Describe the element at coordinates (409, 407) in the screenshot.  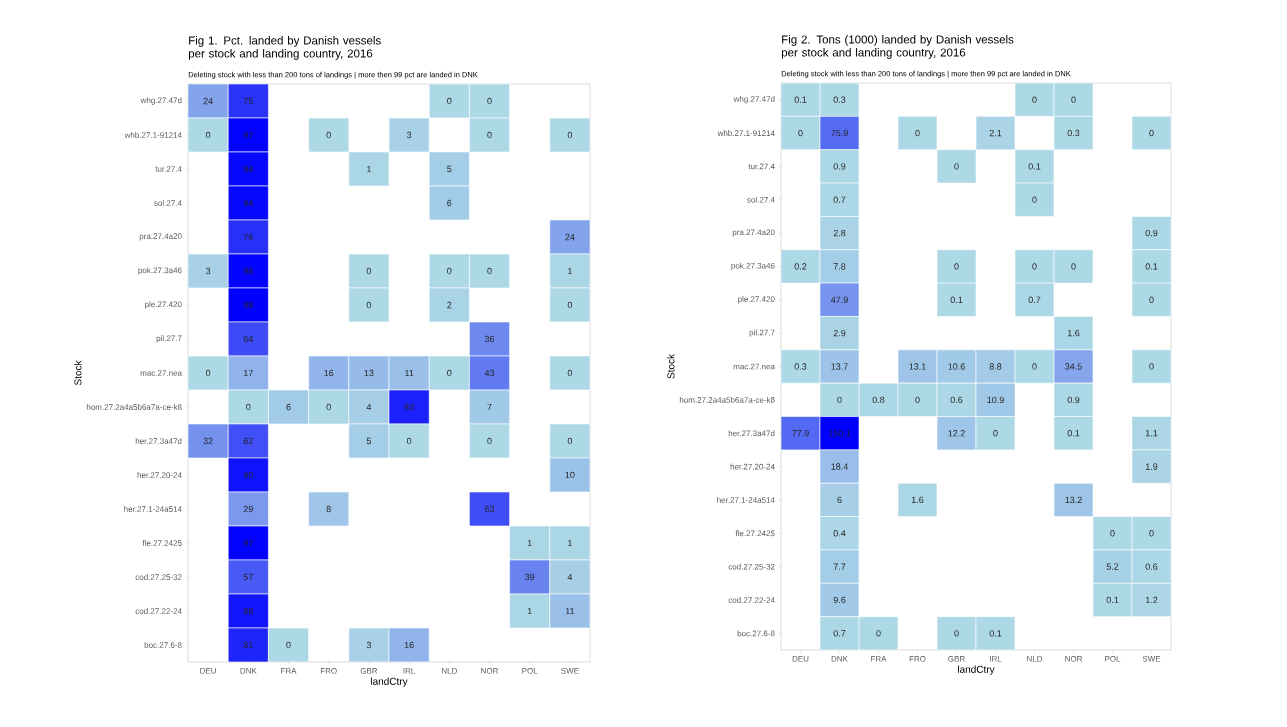
I see `data-label: 83` at that location.